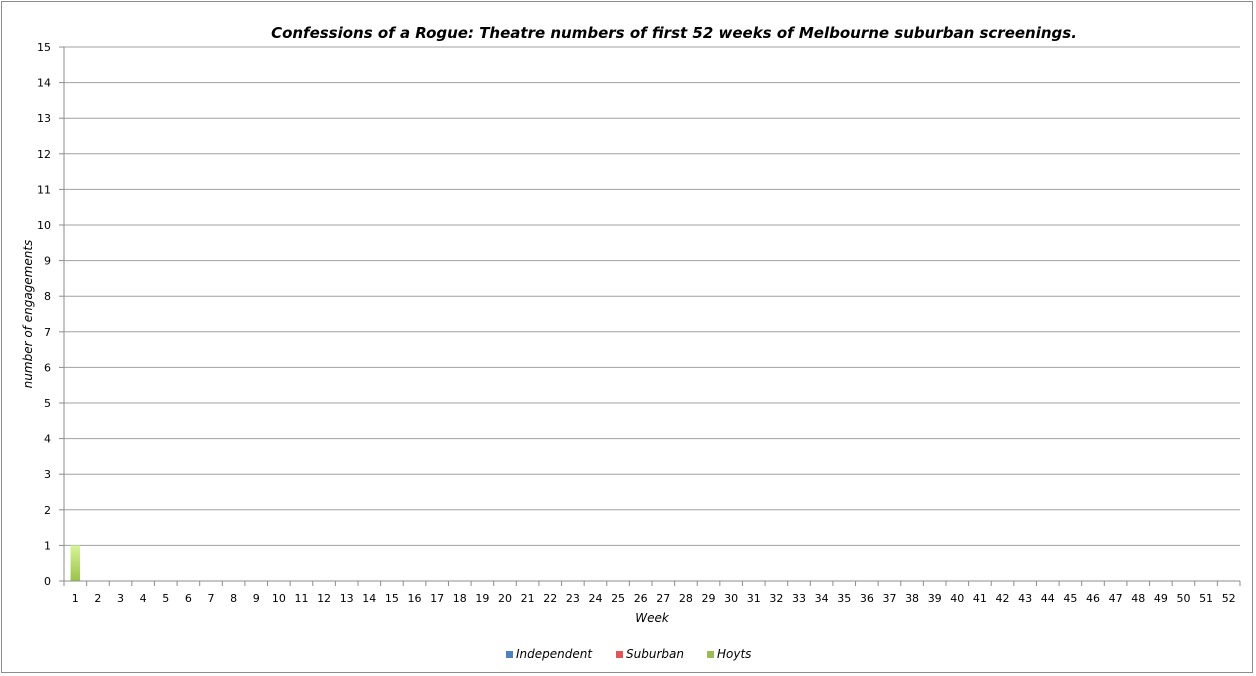  Describe the element at coordinates (867, 598) in the screenshot. I see `x-tick-label: 36` at that location.